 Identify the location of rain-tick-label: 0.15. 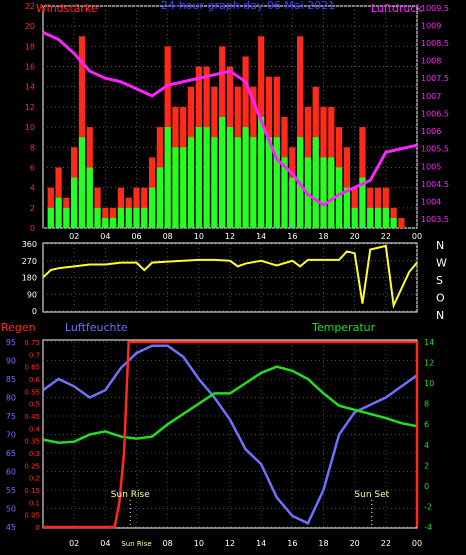
(32, 491).